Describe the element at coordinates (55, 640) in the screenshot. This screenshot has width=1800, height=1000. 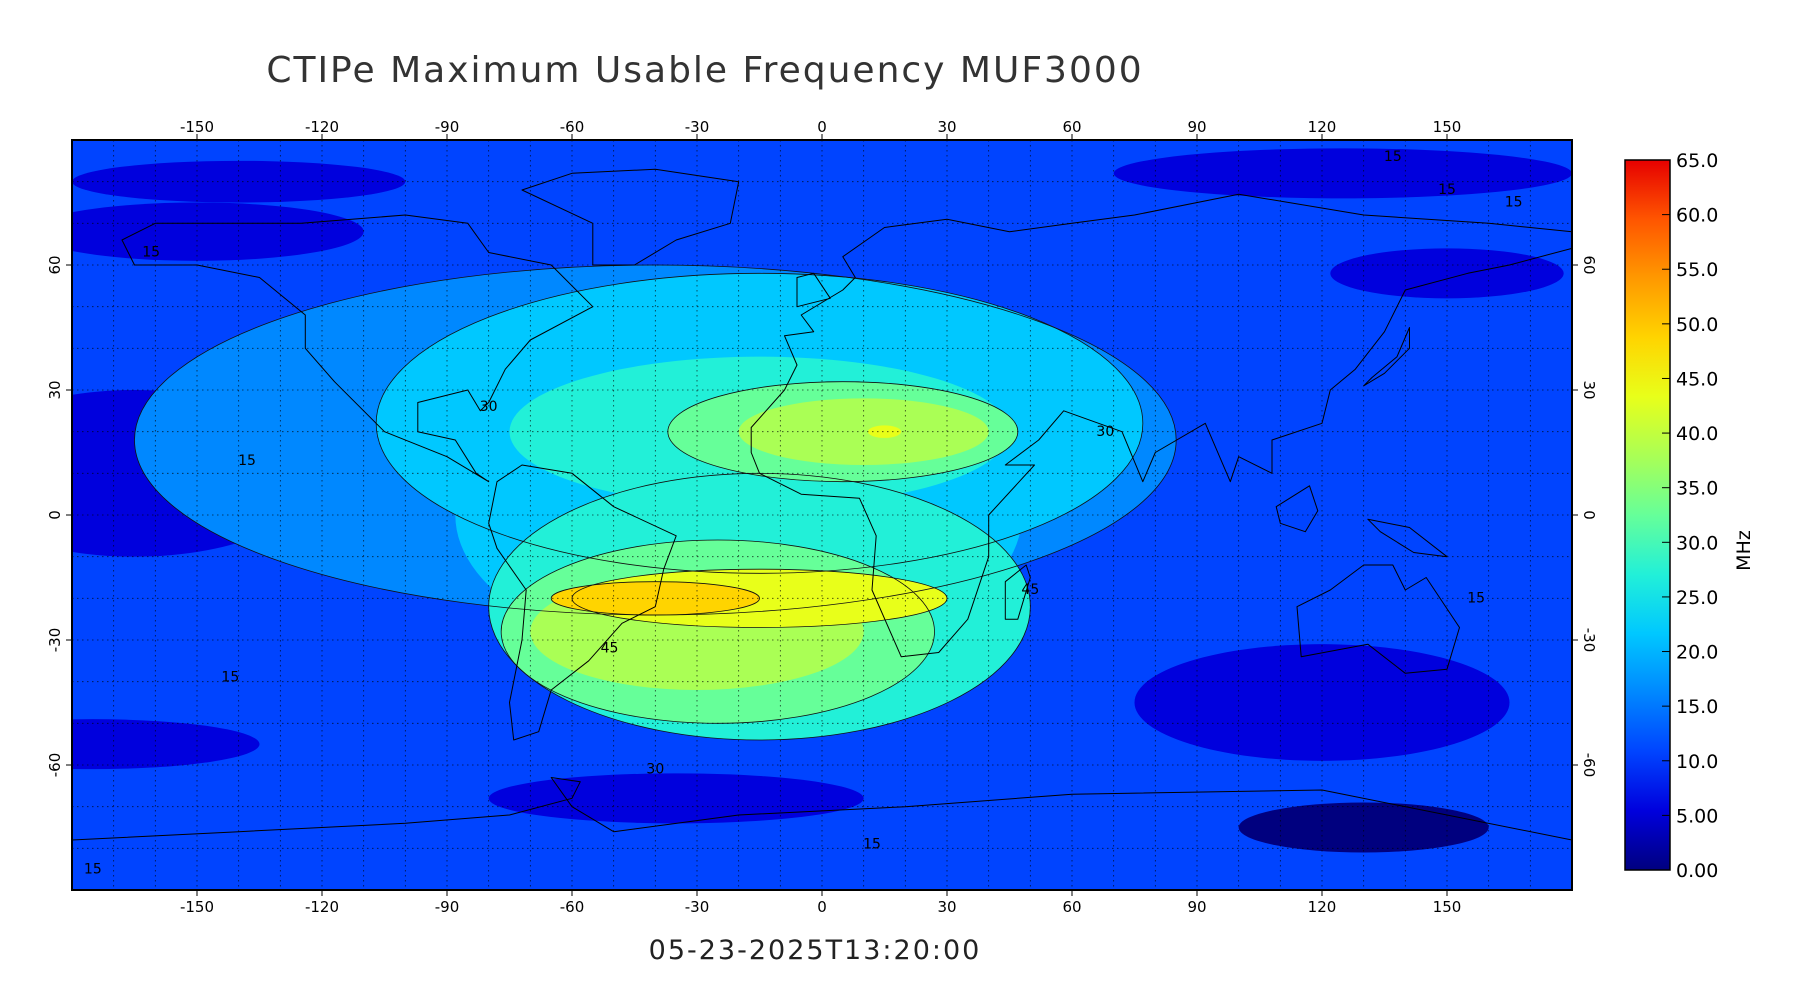
I see `y-tick-label-left: -30` at that location.